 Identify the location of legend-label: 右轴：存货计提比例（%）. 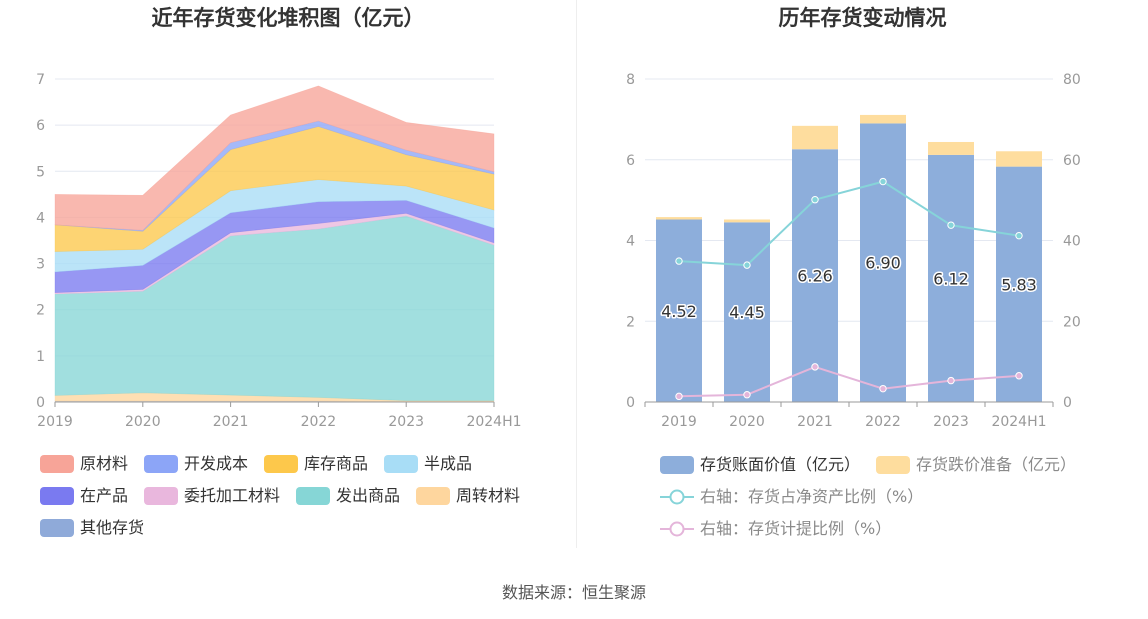
(796, 528).